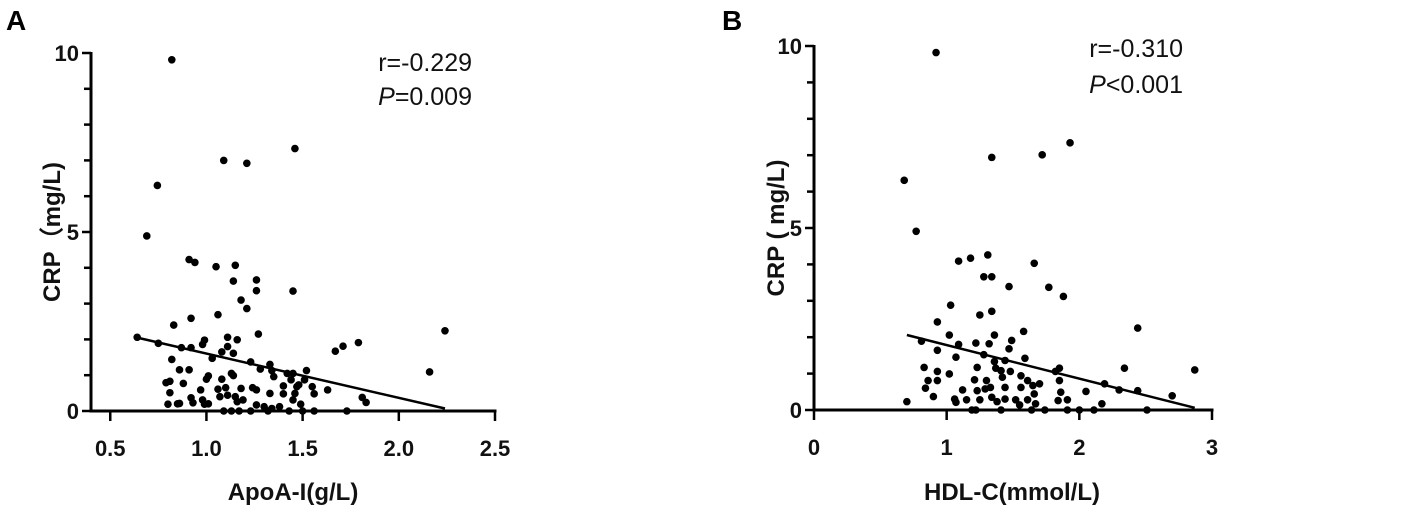  I want to click on x-tick-label: 2.0, so click(399, 448).